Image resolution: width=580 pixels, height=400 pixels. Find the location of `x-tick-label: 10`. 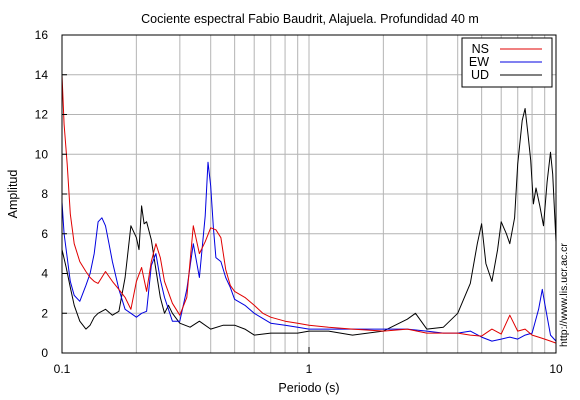

x-tick-label: 10 is located at coordinates (556, 369).